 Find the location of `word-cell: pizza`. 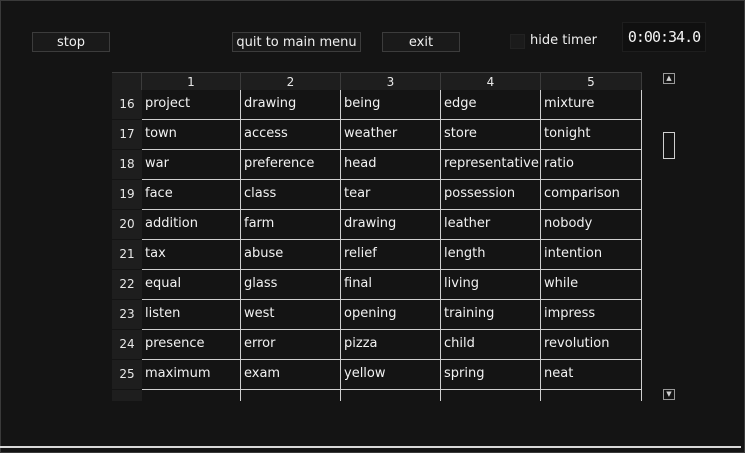

word-cell: pizza is located at coordinates (391, 345).